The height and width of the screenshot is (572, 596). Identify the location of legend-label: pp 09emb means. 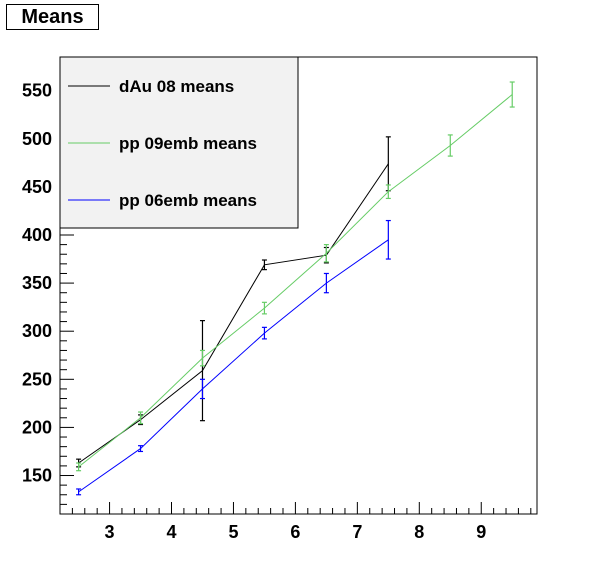
(188, 143).